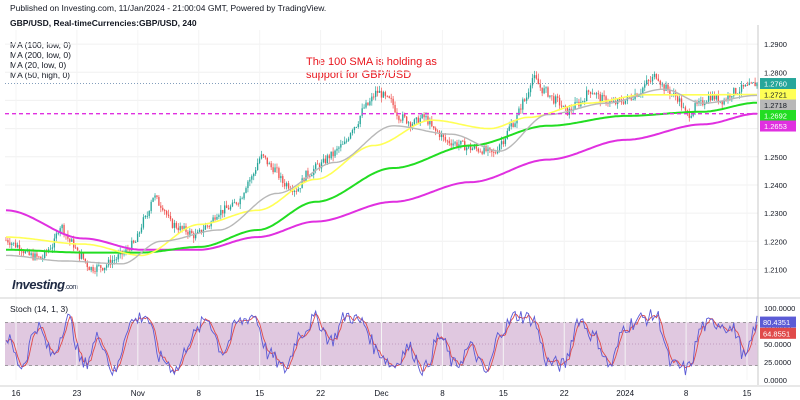  Describe the element at coordinates (40, 75) in the screenshot. I see `ma-legend-item: MA (50, high, 0)` at that location.